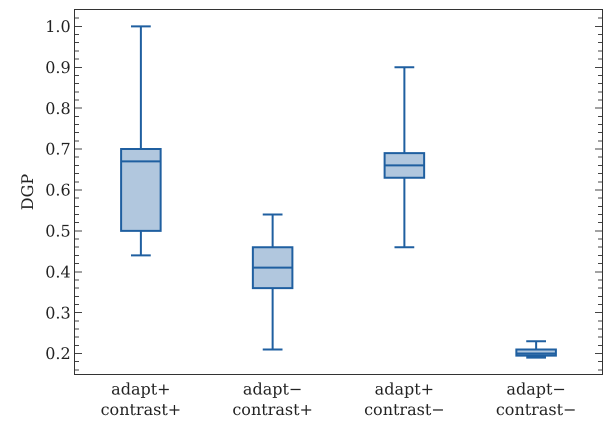 The image size is (614, 436). I want to click on x-tick-label: adapt− contrast−, so click(536, 399).